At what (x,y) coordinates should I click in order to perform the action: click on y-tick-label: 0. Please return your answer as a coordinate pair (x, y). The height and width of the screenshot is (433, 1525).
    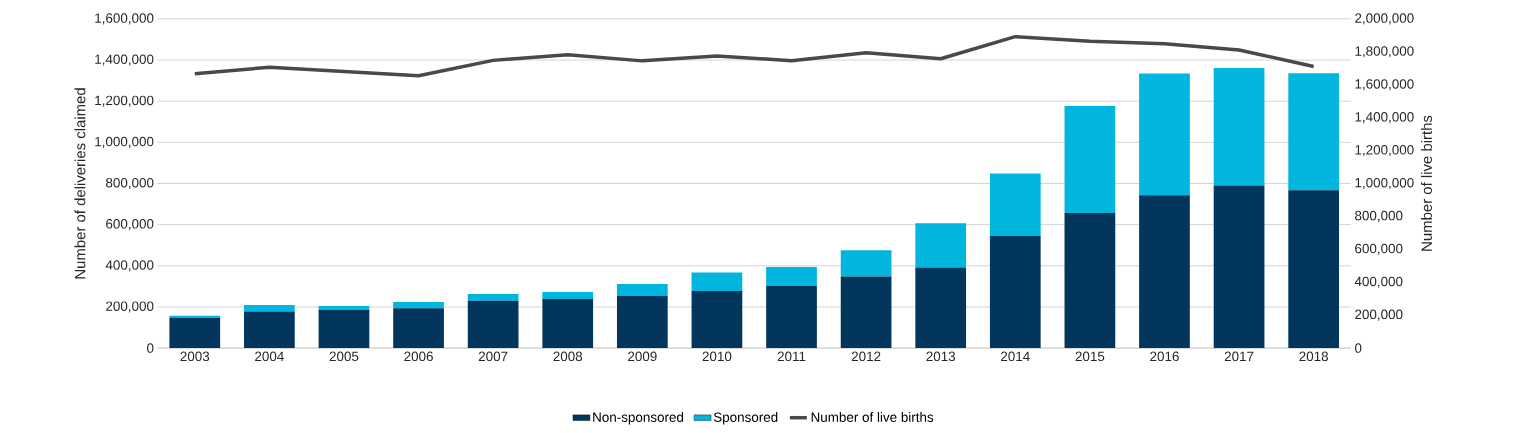
    Looking at the image, I should click on (150, 348).